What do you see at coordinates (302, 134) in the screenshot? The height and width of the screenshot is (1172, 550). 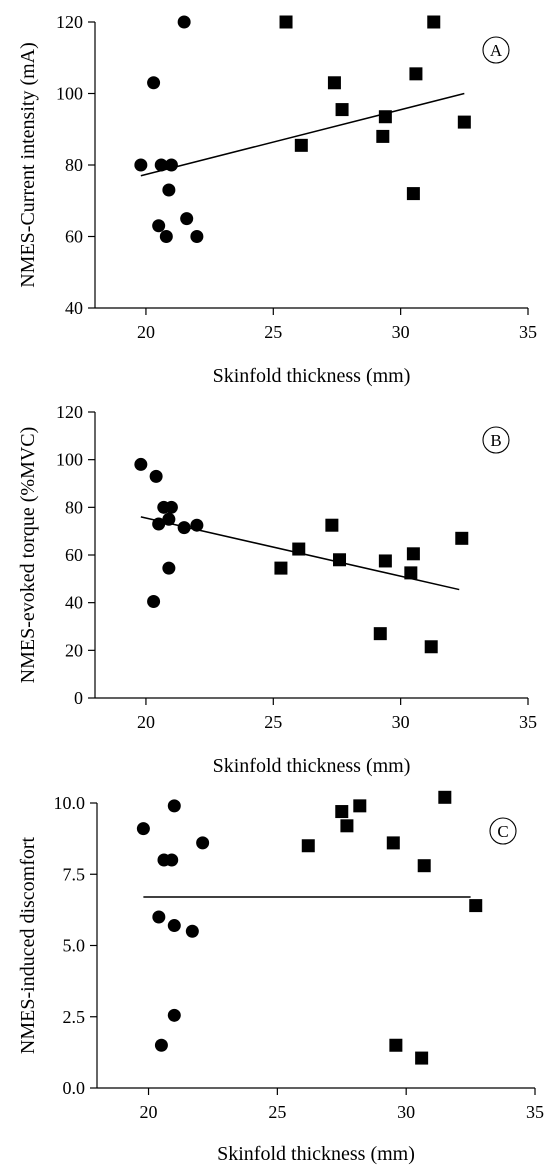 I see `trend-line` at bounding box center [302, 134].